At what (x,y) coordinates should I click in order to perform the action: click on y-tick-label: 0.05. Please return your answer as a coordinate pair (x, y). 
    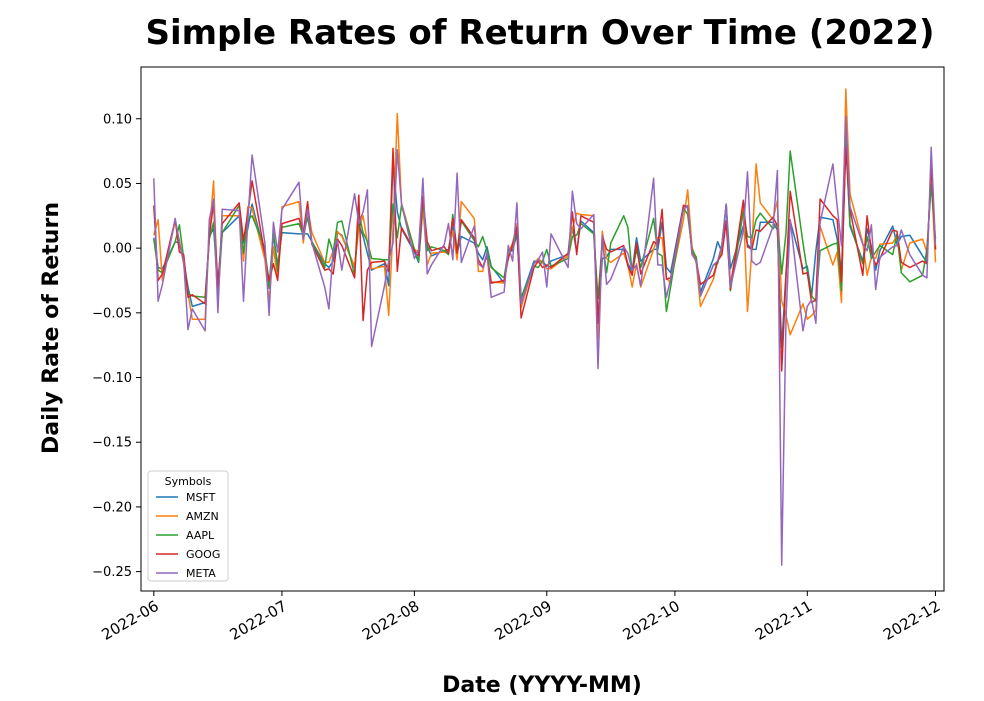
    Looking at the image, I should click on (117, 184).